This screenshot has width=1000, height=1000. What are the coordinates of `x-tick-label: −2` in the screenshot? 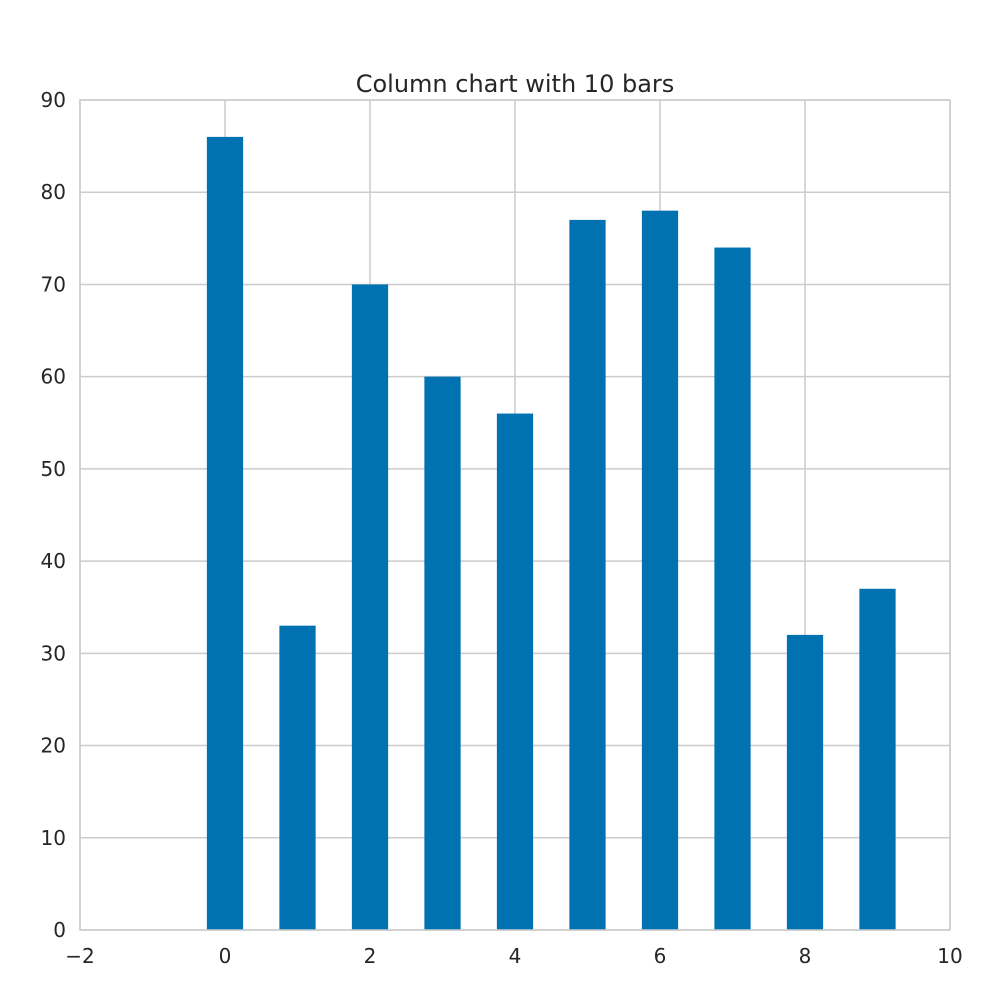 It's located at (79, 956).